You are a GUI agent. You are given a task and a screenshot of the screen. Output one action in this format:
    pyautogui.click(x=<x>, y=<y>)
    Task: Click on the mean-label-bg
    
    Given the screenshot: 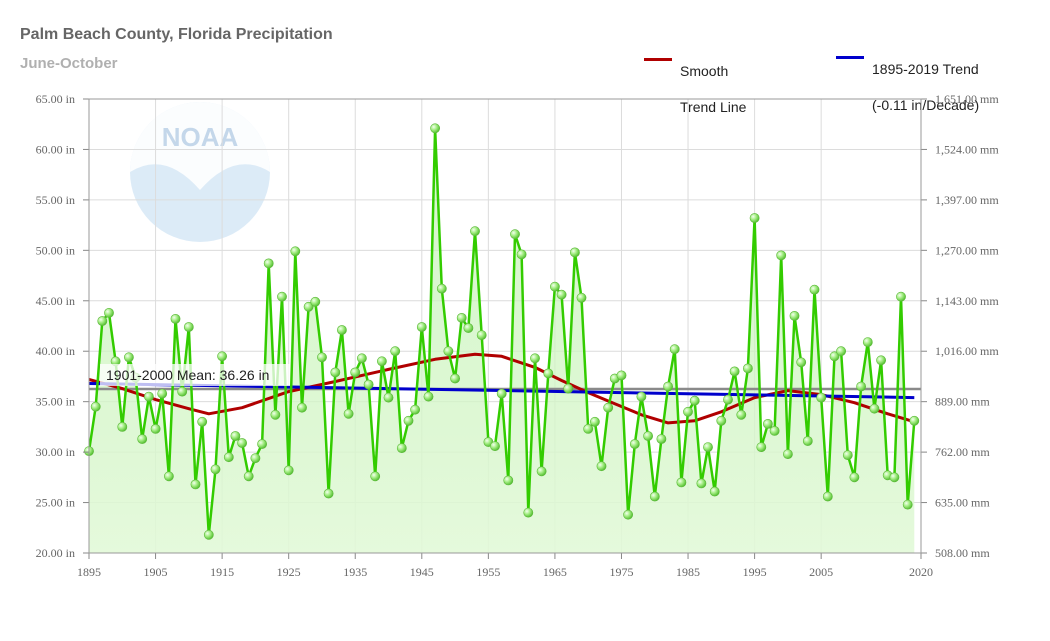 What is the action you would take?
    pyautogui.click(x=195, y=375)
    